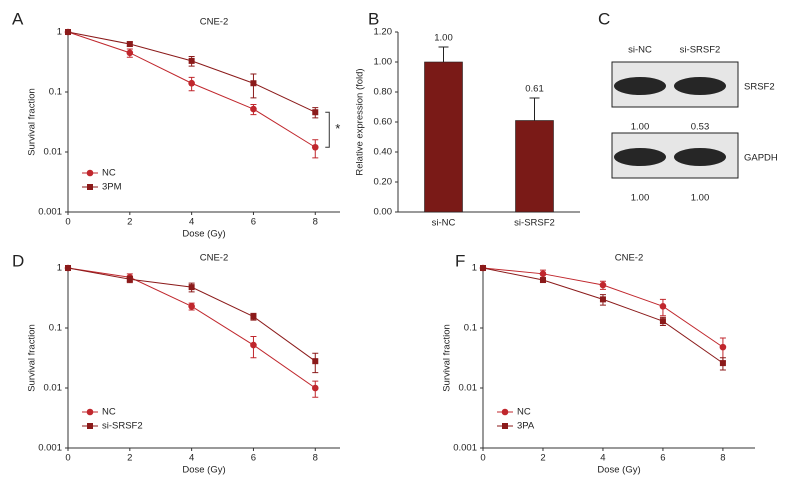 The image size is (792, 504). What do you see at coordinates (759, 87) in the screenshot?
I see `band-name: SRSF2` at bounding box center [759, 87].